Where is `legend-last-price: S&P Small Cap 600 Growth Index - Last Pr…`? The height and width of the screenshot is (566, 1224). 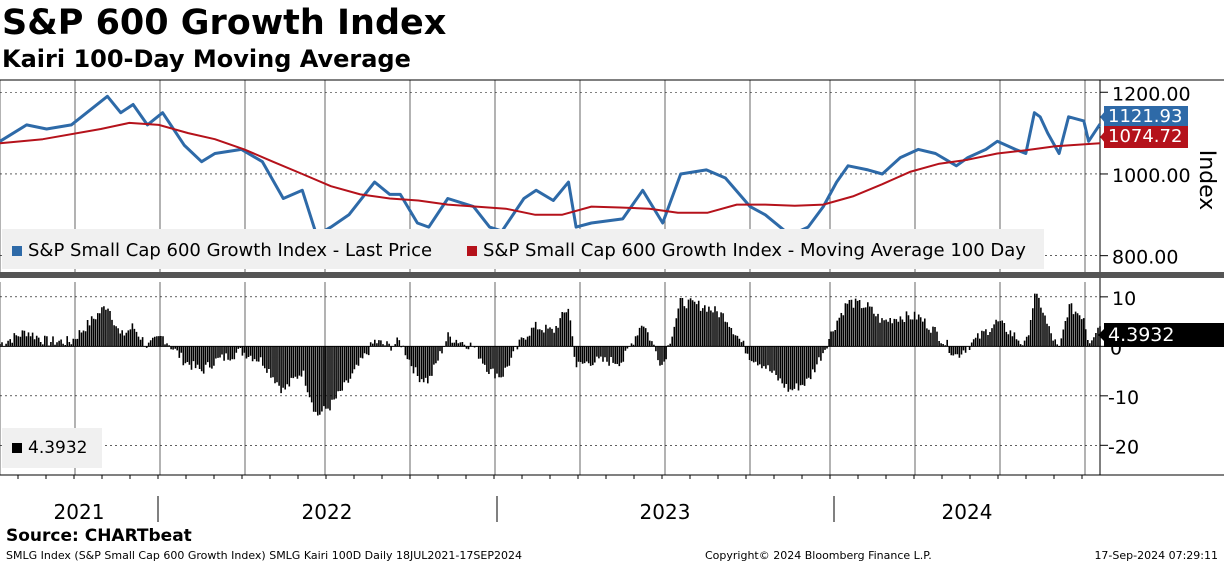 legend-last-price: S&P Small Cap 600 Growth Index - Last Pr… is located at coordinates (222, 250).